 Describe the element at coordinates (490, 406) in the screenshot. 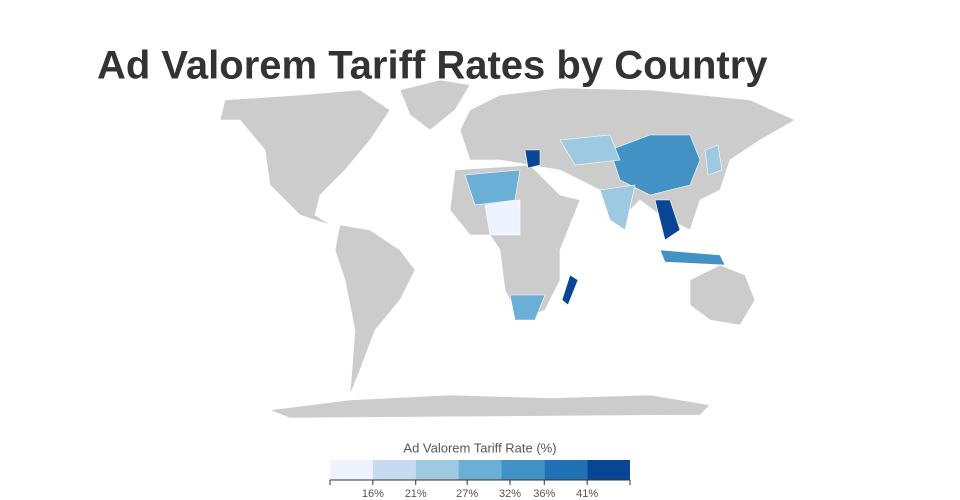

I see `antarctica` at that location.